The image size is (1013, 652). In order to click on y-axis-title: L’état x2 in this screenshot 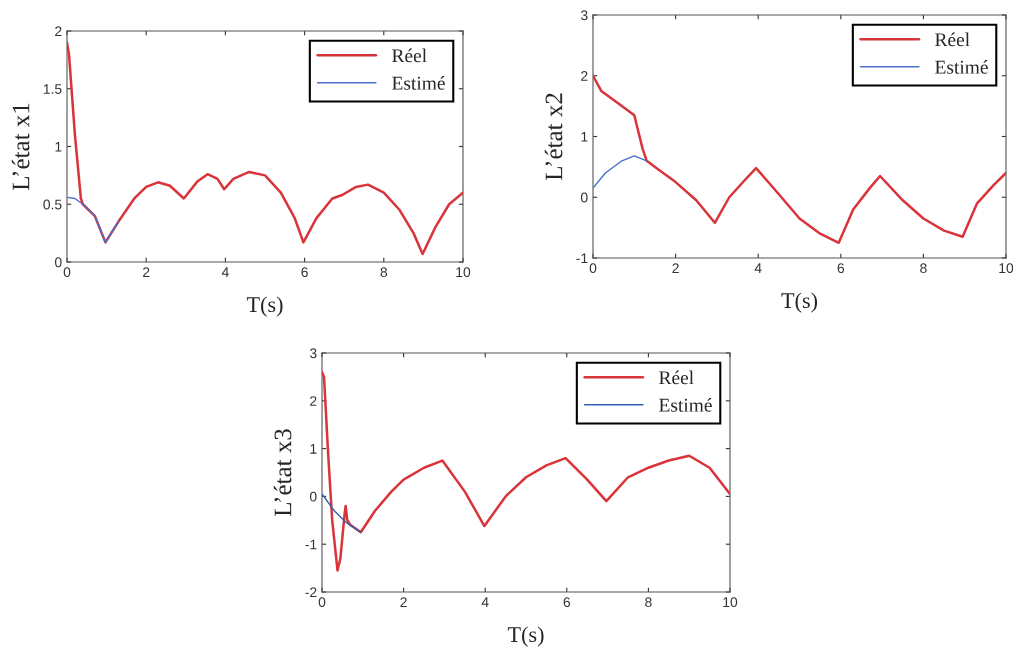, I will do `click(553, 137)`.